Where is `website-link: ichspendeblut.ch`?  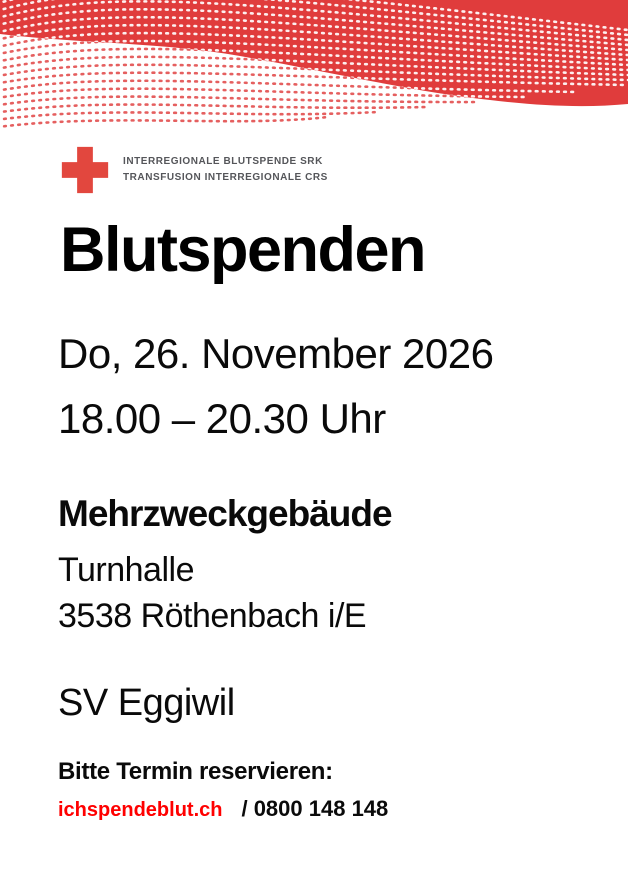
website-link: ichspendeblut.ch is located at coordinates (140, 810).